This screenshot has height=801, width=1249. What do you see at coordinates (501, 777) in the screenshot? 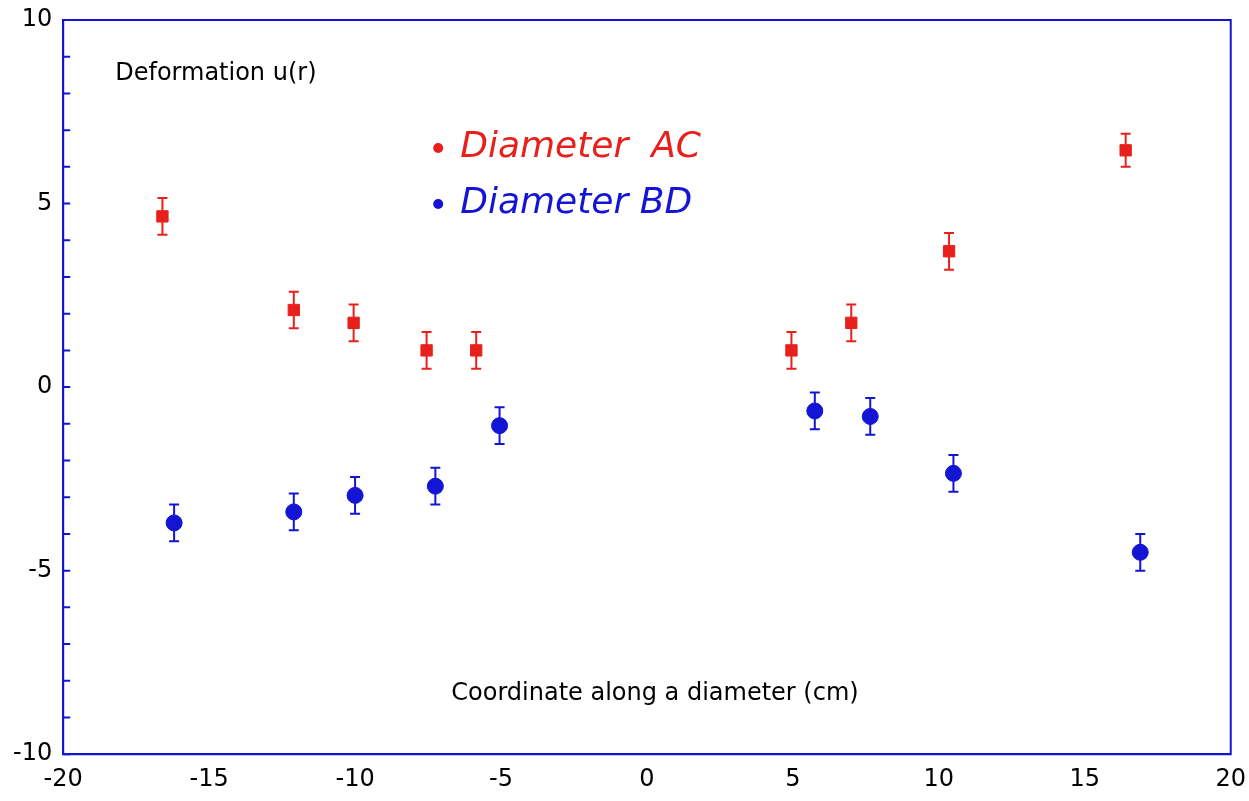
I see `x-tick-label: -5` at bounding box center [501, 777].